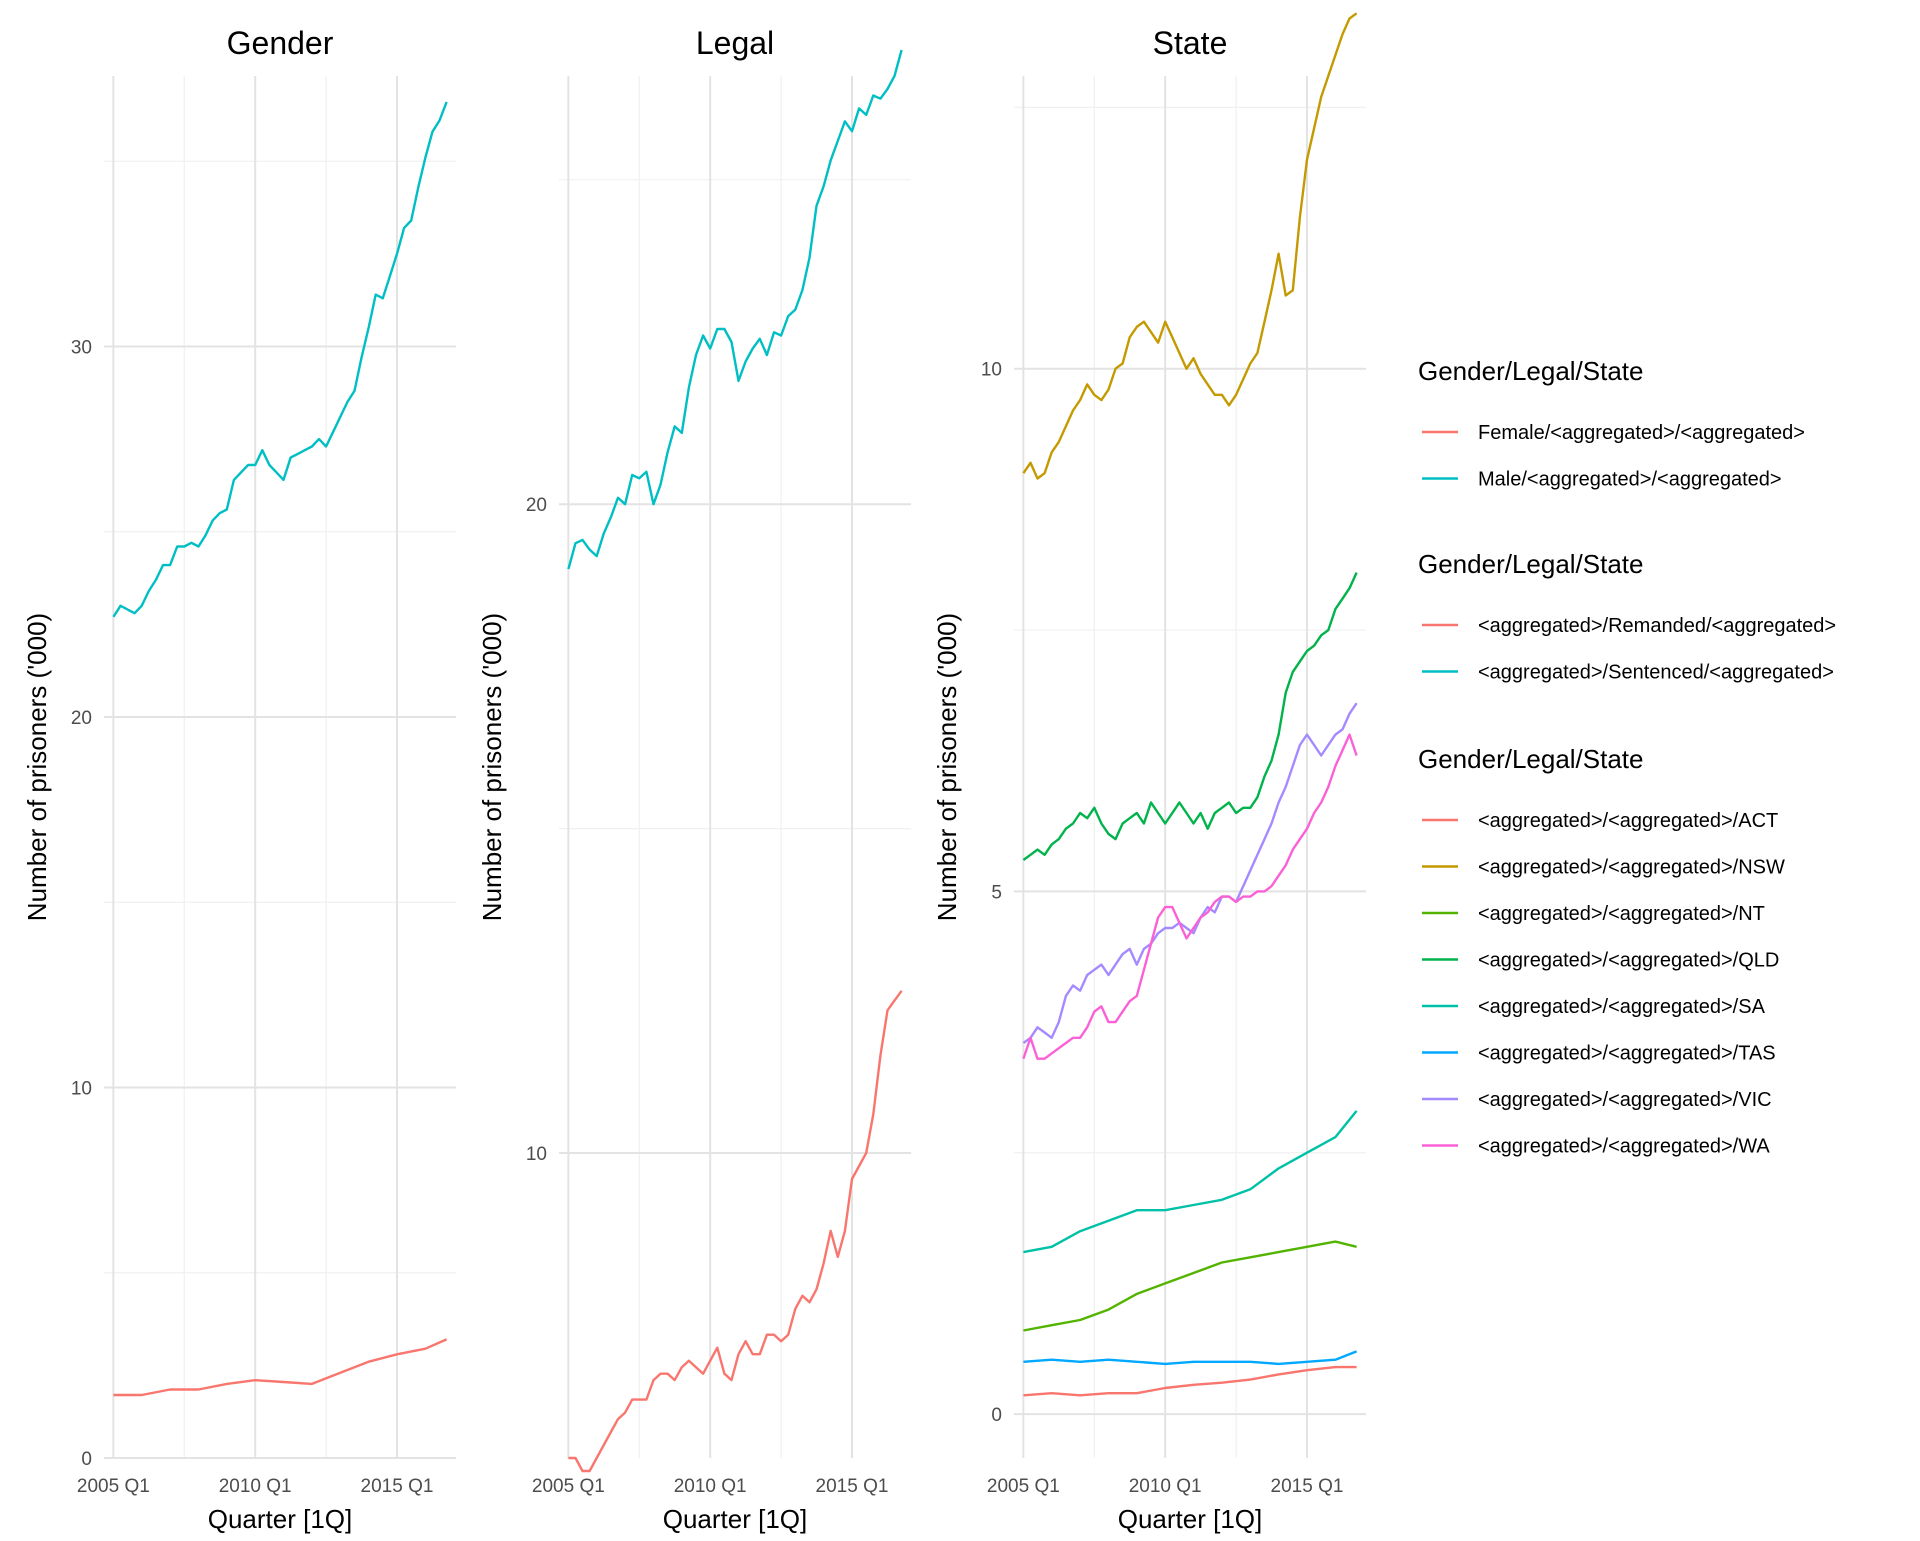 This screenshot has height=1541, width=1920. What do you see at coordinates (81, 347) in the screenshot?
I see `y-tick-label: 30` at bounding box center [81, 347].